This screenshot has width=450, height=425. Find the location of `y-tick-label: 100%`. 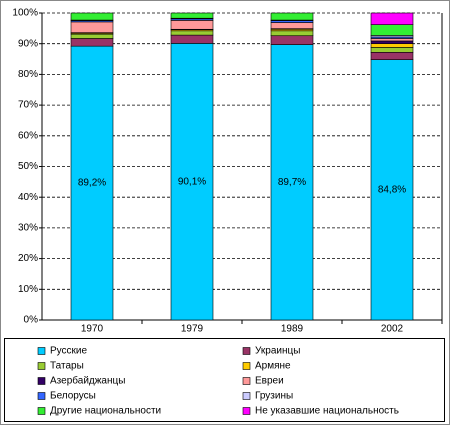

y-tick-label: 100% is located at coordinates (25, 13).